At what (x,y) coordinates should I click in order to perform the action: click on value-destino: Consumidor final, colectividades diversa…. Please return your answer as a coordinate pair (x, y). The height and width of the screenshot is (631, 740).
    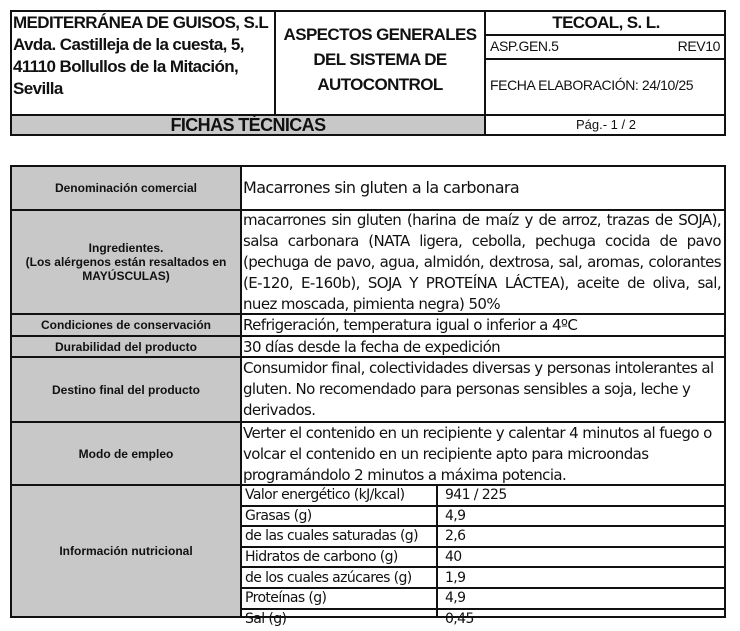
    Looking at the image, I should click on (478, 389).